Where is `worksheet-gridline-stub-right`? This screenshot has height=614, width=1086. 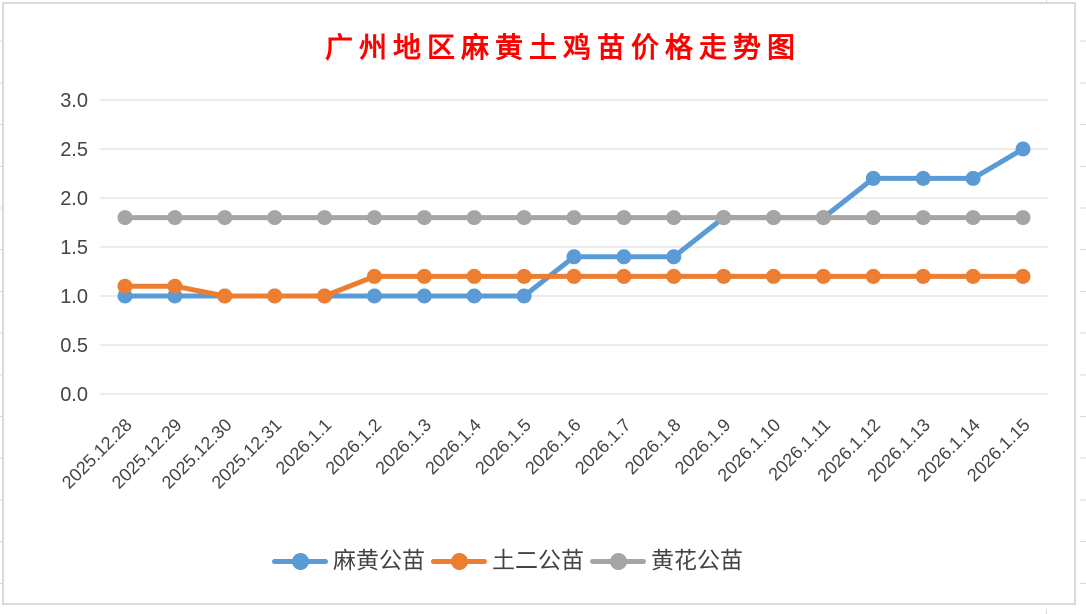 worksheet-gridline-stub-right is located at coordinates (1083, 307).